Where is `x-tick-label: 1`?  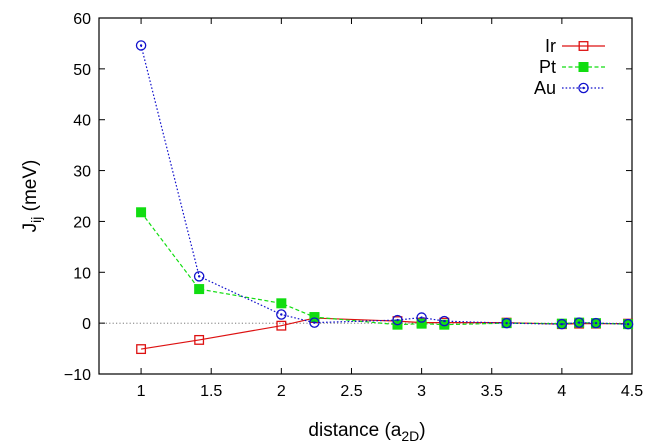
x-tick-label: 1 is located at coordinates (141, 391).